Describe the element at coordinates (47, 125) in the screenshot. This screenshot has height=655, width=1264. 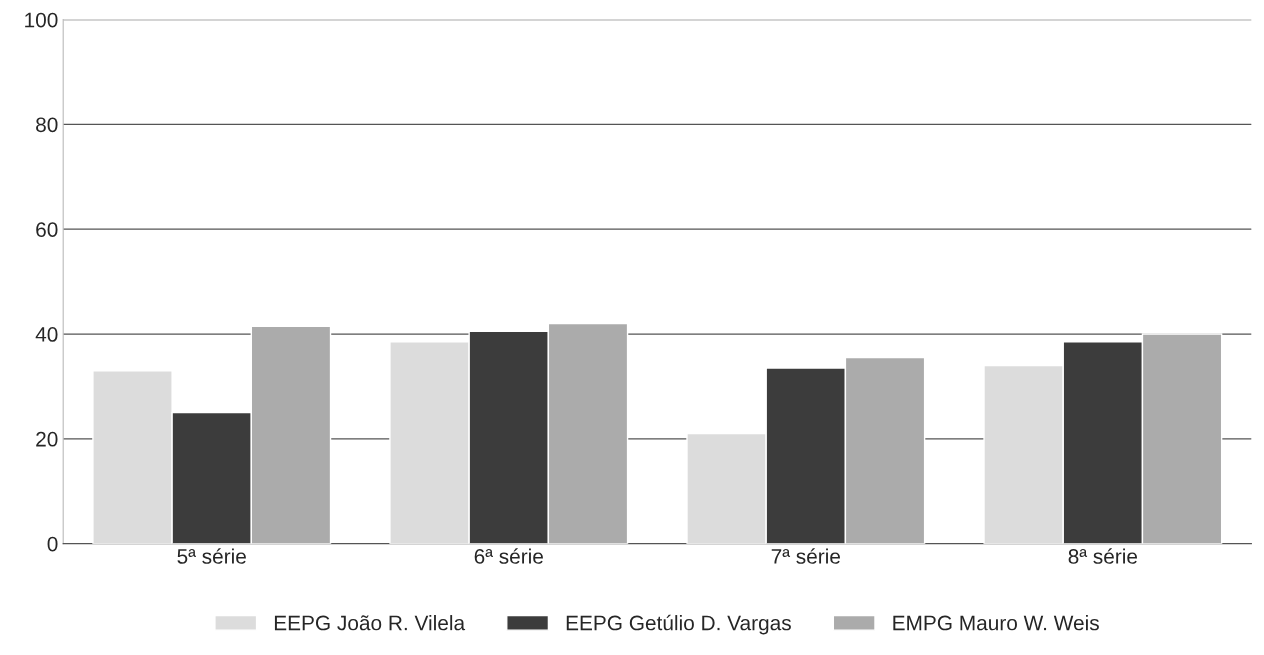
I see `y-tick-label: 80` at that location.